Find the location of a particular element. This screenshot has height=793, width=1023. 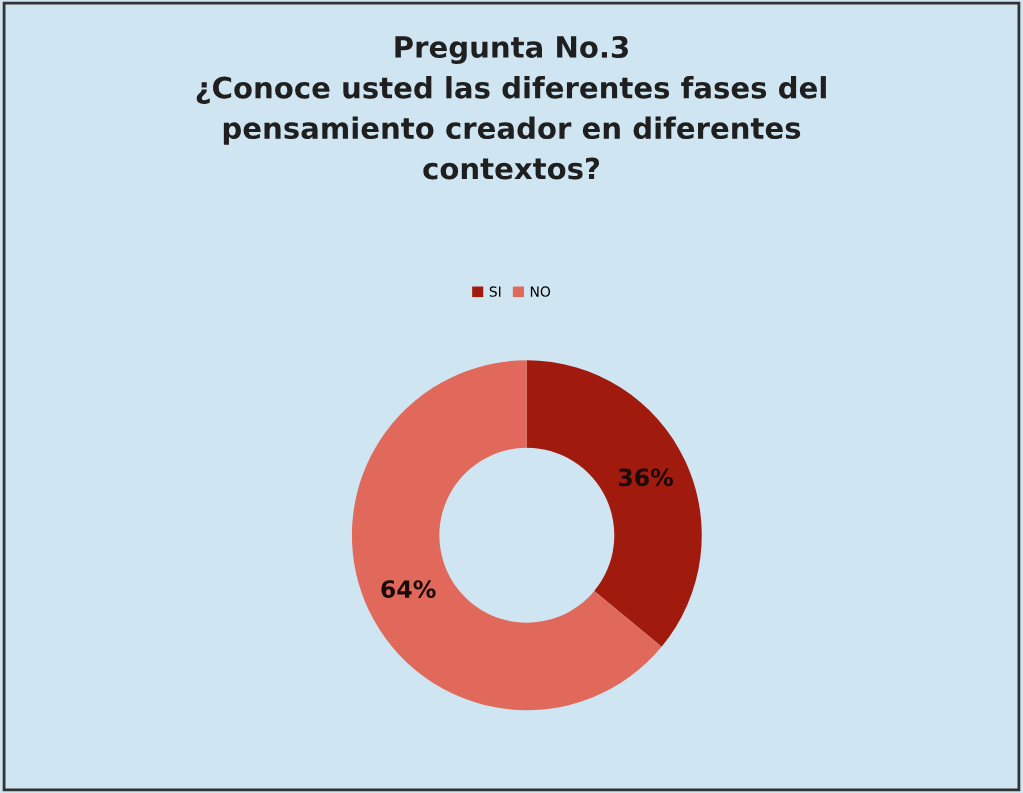

legend-label: NO is located at coordinates (540, 291).